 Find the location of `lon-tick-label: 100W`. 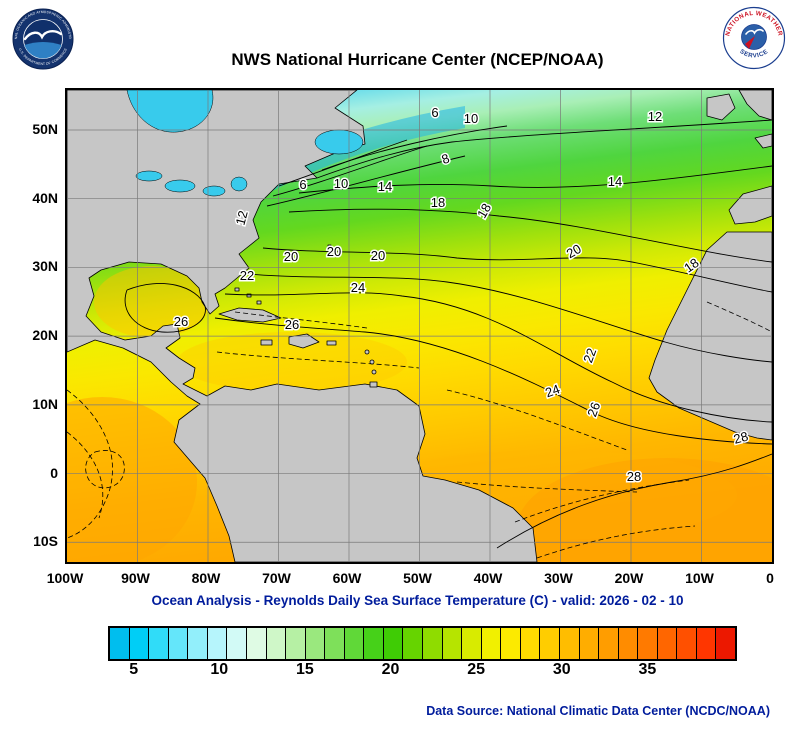

lon-tick-label: 100W is located at coordinates (65, 578).